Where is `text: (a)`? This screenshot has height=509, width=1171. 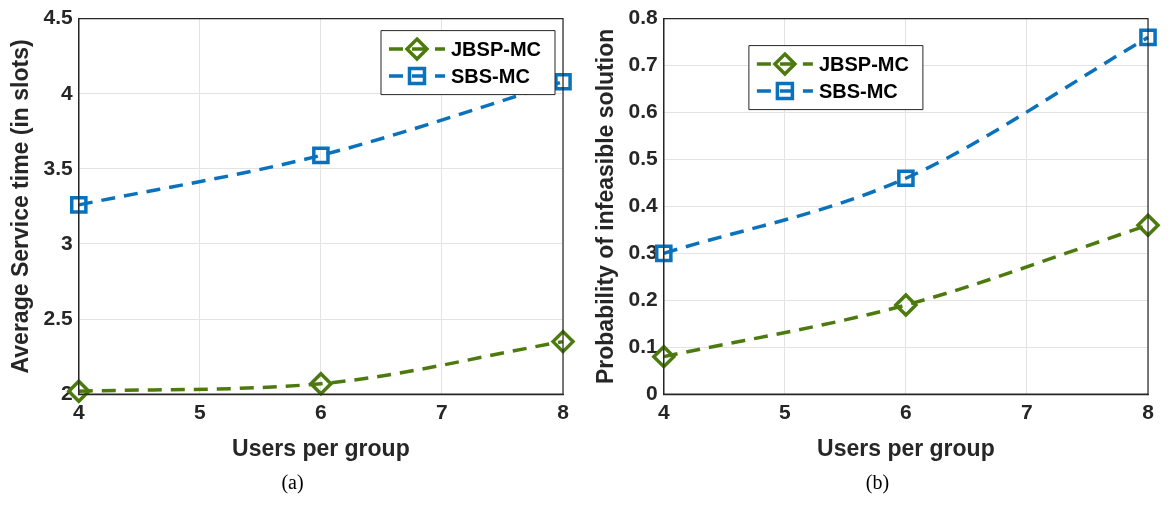 text: (a) is located at coordinates (292, 482).